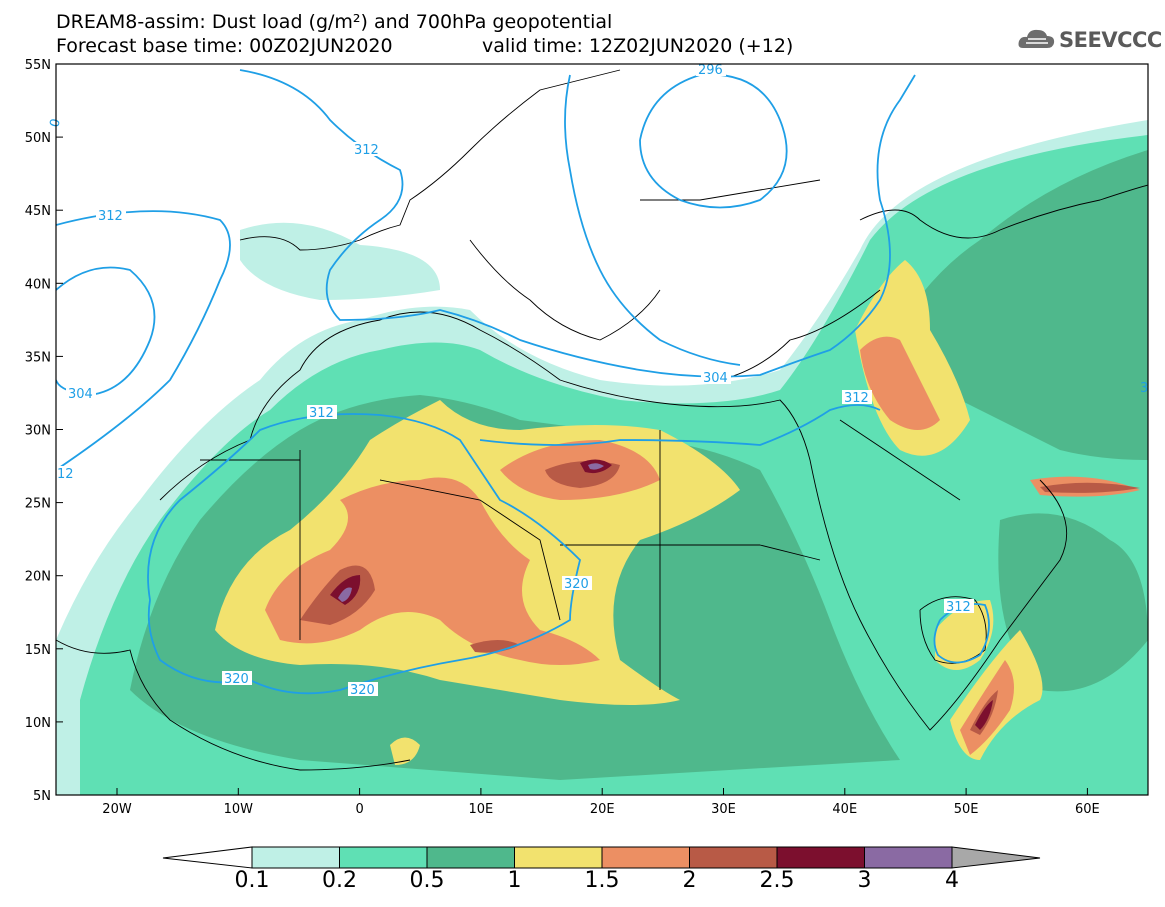  Describe the element at coordinates (481, 809) in the screenshot. I see `lon-label: 10E` at that location.